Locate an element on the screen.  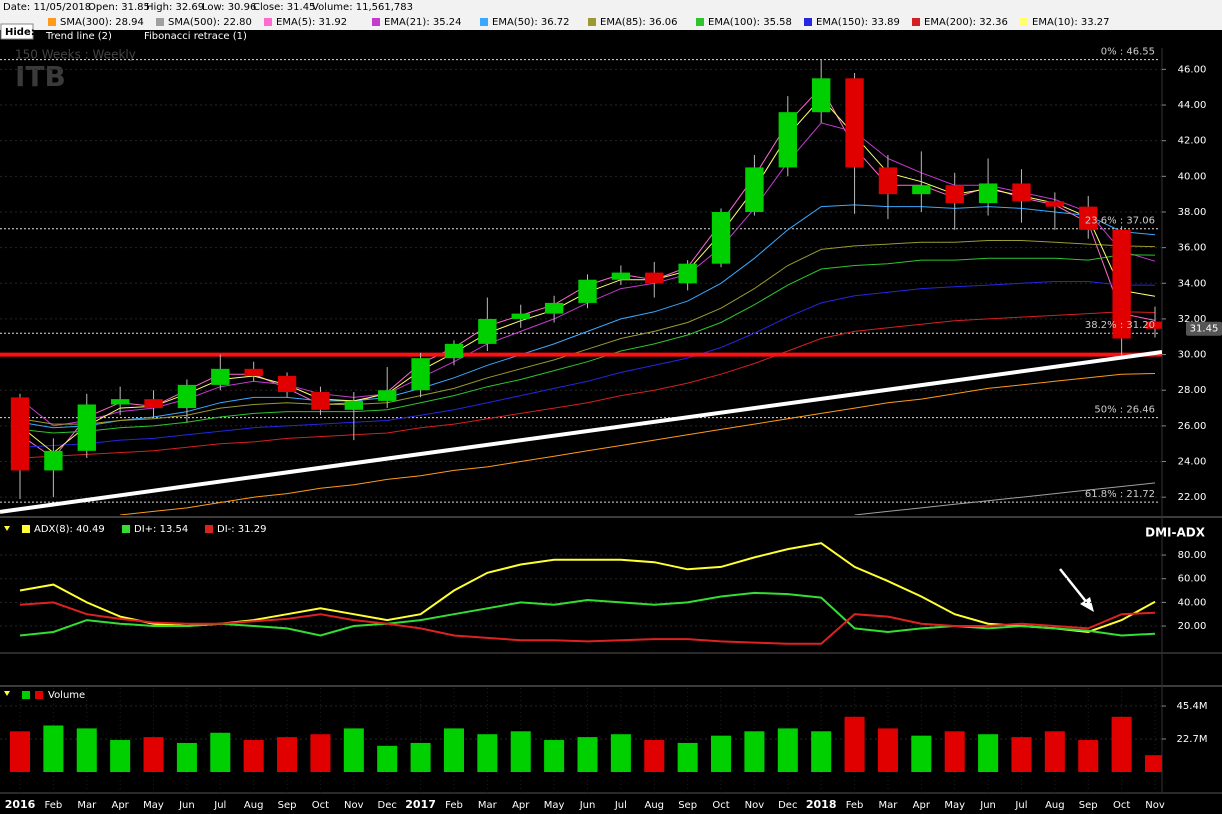
y-tick-label: 42.00 is located at coordinates (1192, 141).